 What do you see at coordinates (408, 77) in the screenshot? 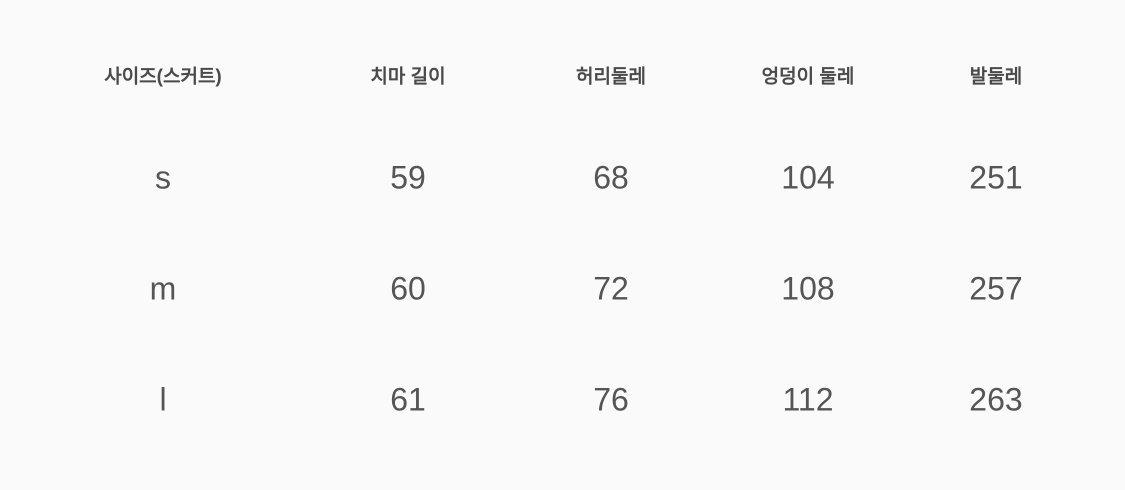
I see `header-skirt-length: 치마 길이` at bounding box center [408, 77].